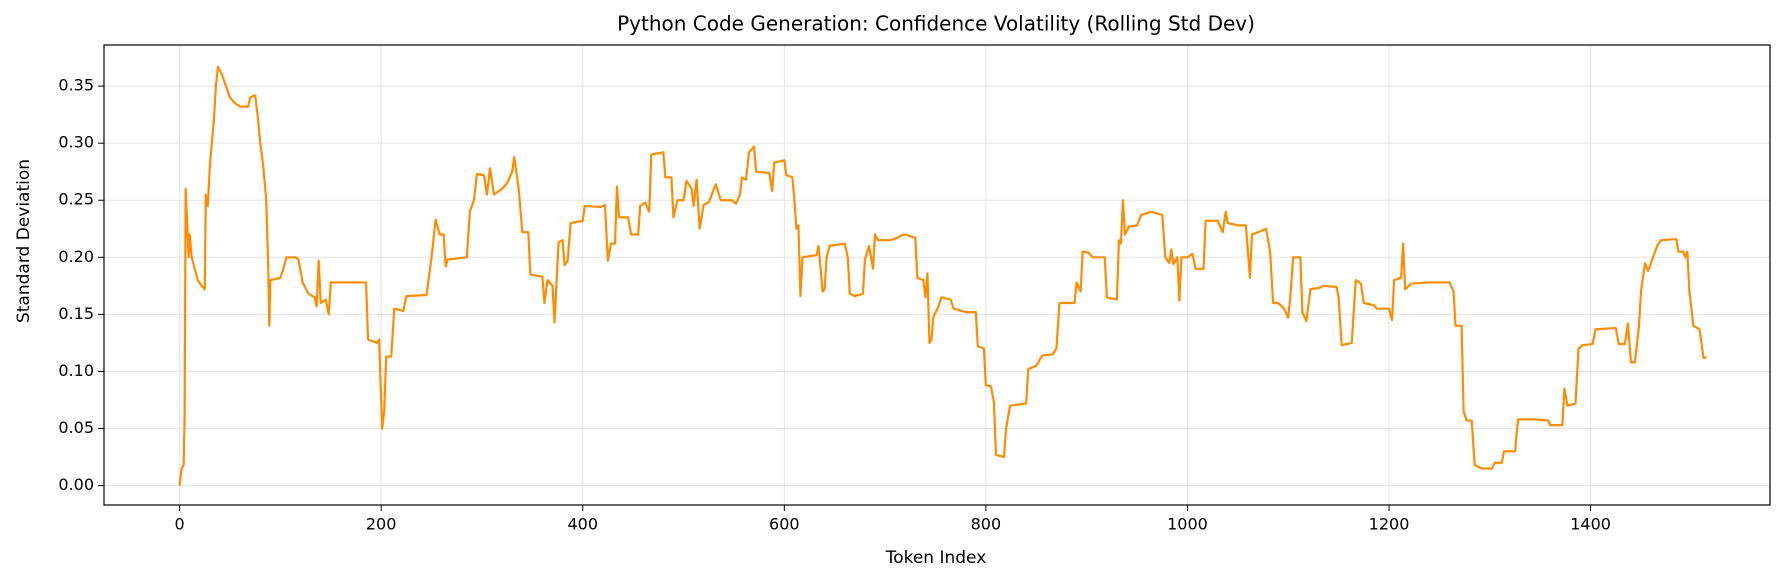  I want to click on y-axis-label: Standard Deviation, so click(24, 241).